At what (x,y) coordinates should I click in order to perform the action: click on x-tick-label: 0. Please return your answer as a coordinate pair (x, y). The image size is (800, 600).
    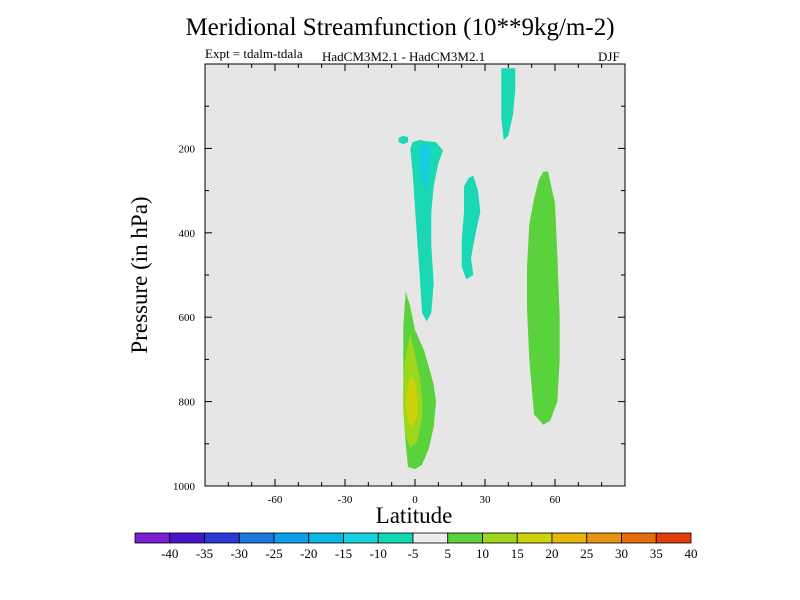
    Looking at the image, I should click on (415, 500).